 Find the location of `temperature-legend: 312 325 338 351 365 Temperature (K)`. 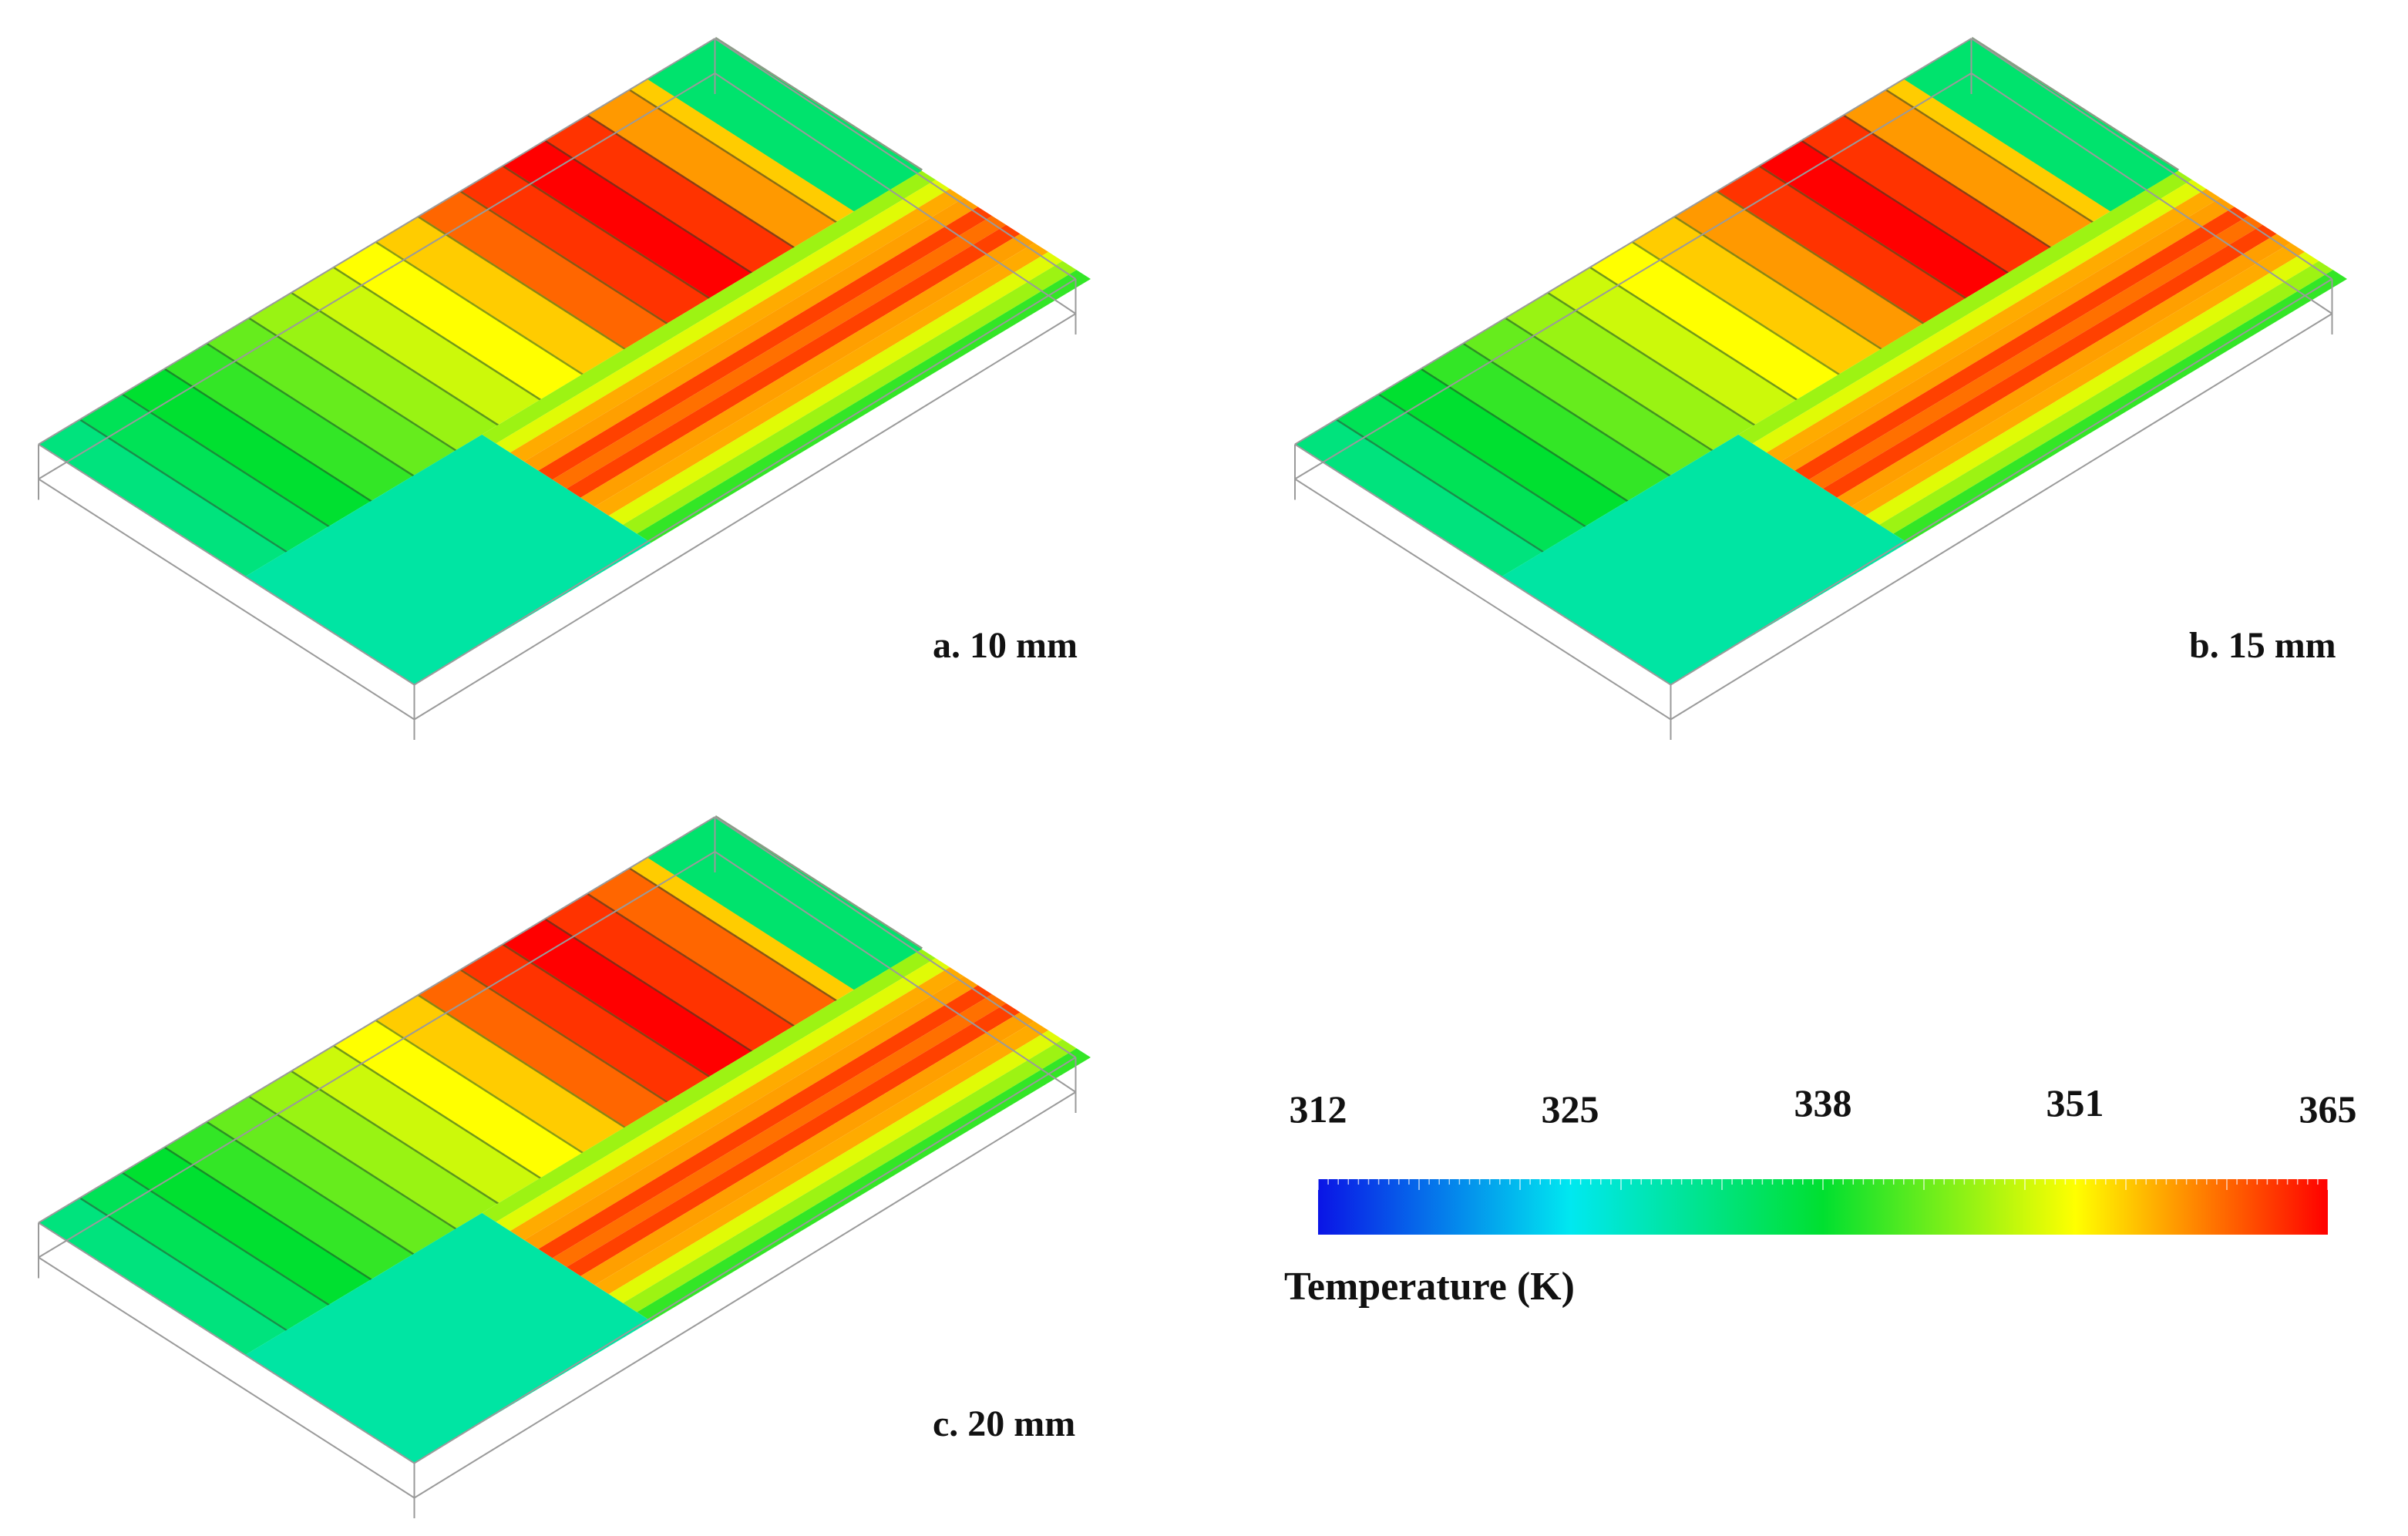

temperature-legend: 312 325 338 351 365 Temperature (K) is located at coordinates (1819, 1207).